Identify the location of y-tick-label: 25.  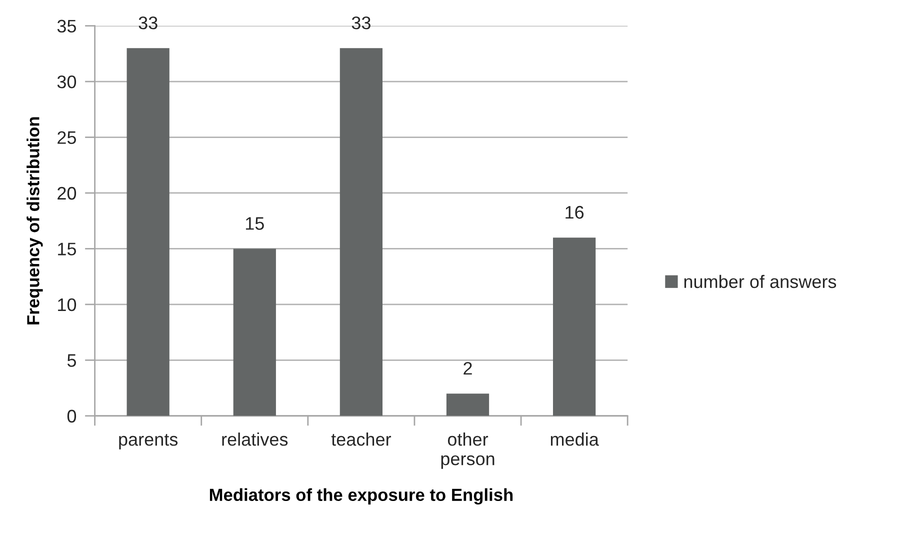
(67, 137).